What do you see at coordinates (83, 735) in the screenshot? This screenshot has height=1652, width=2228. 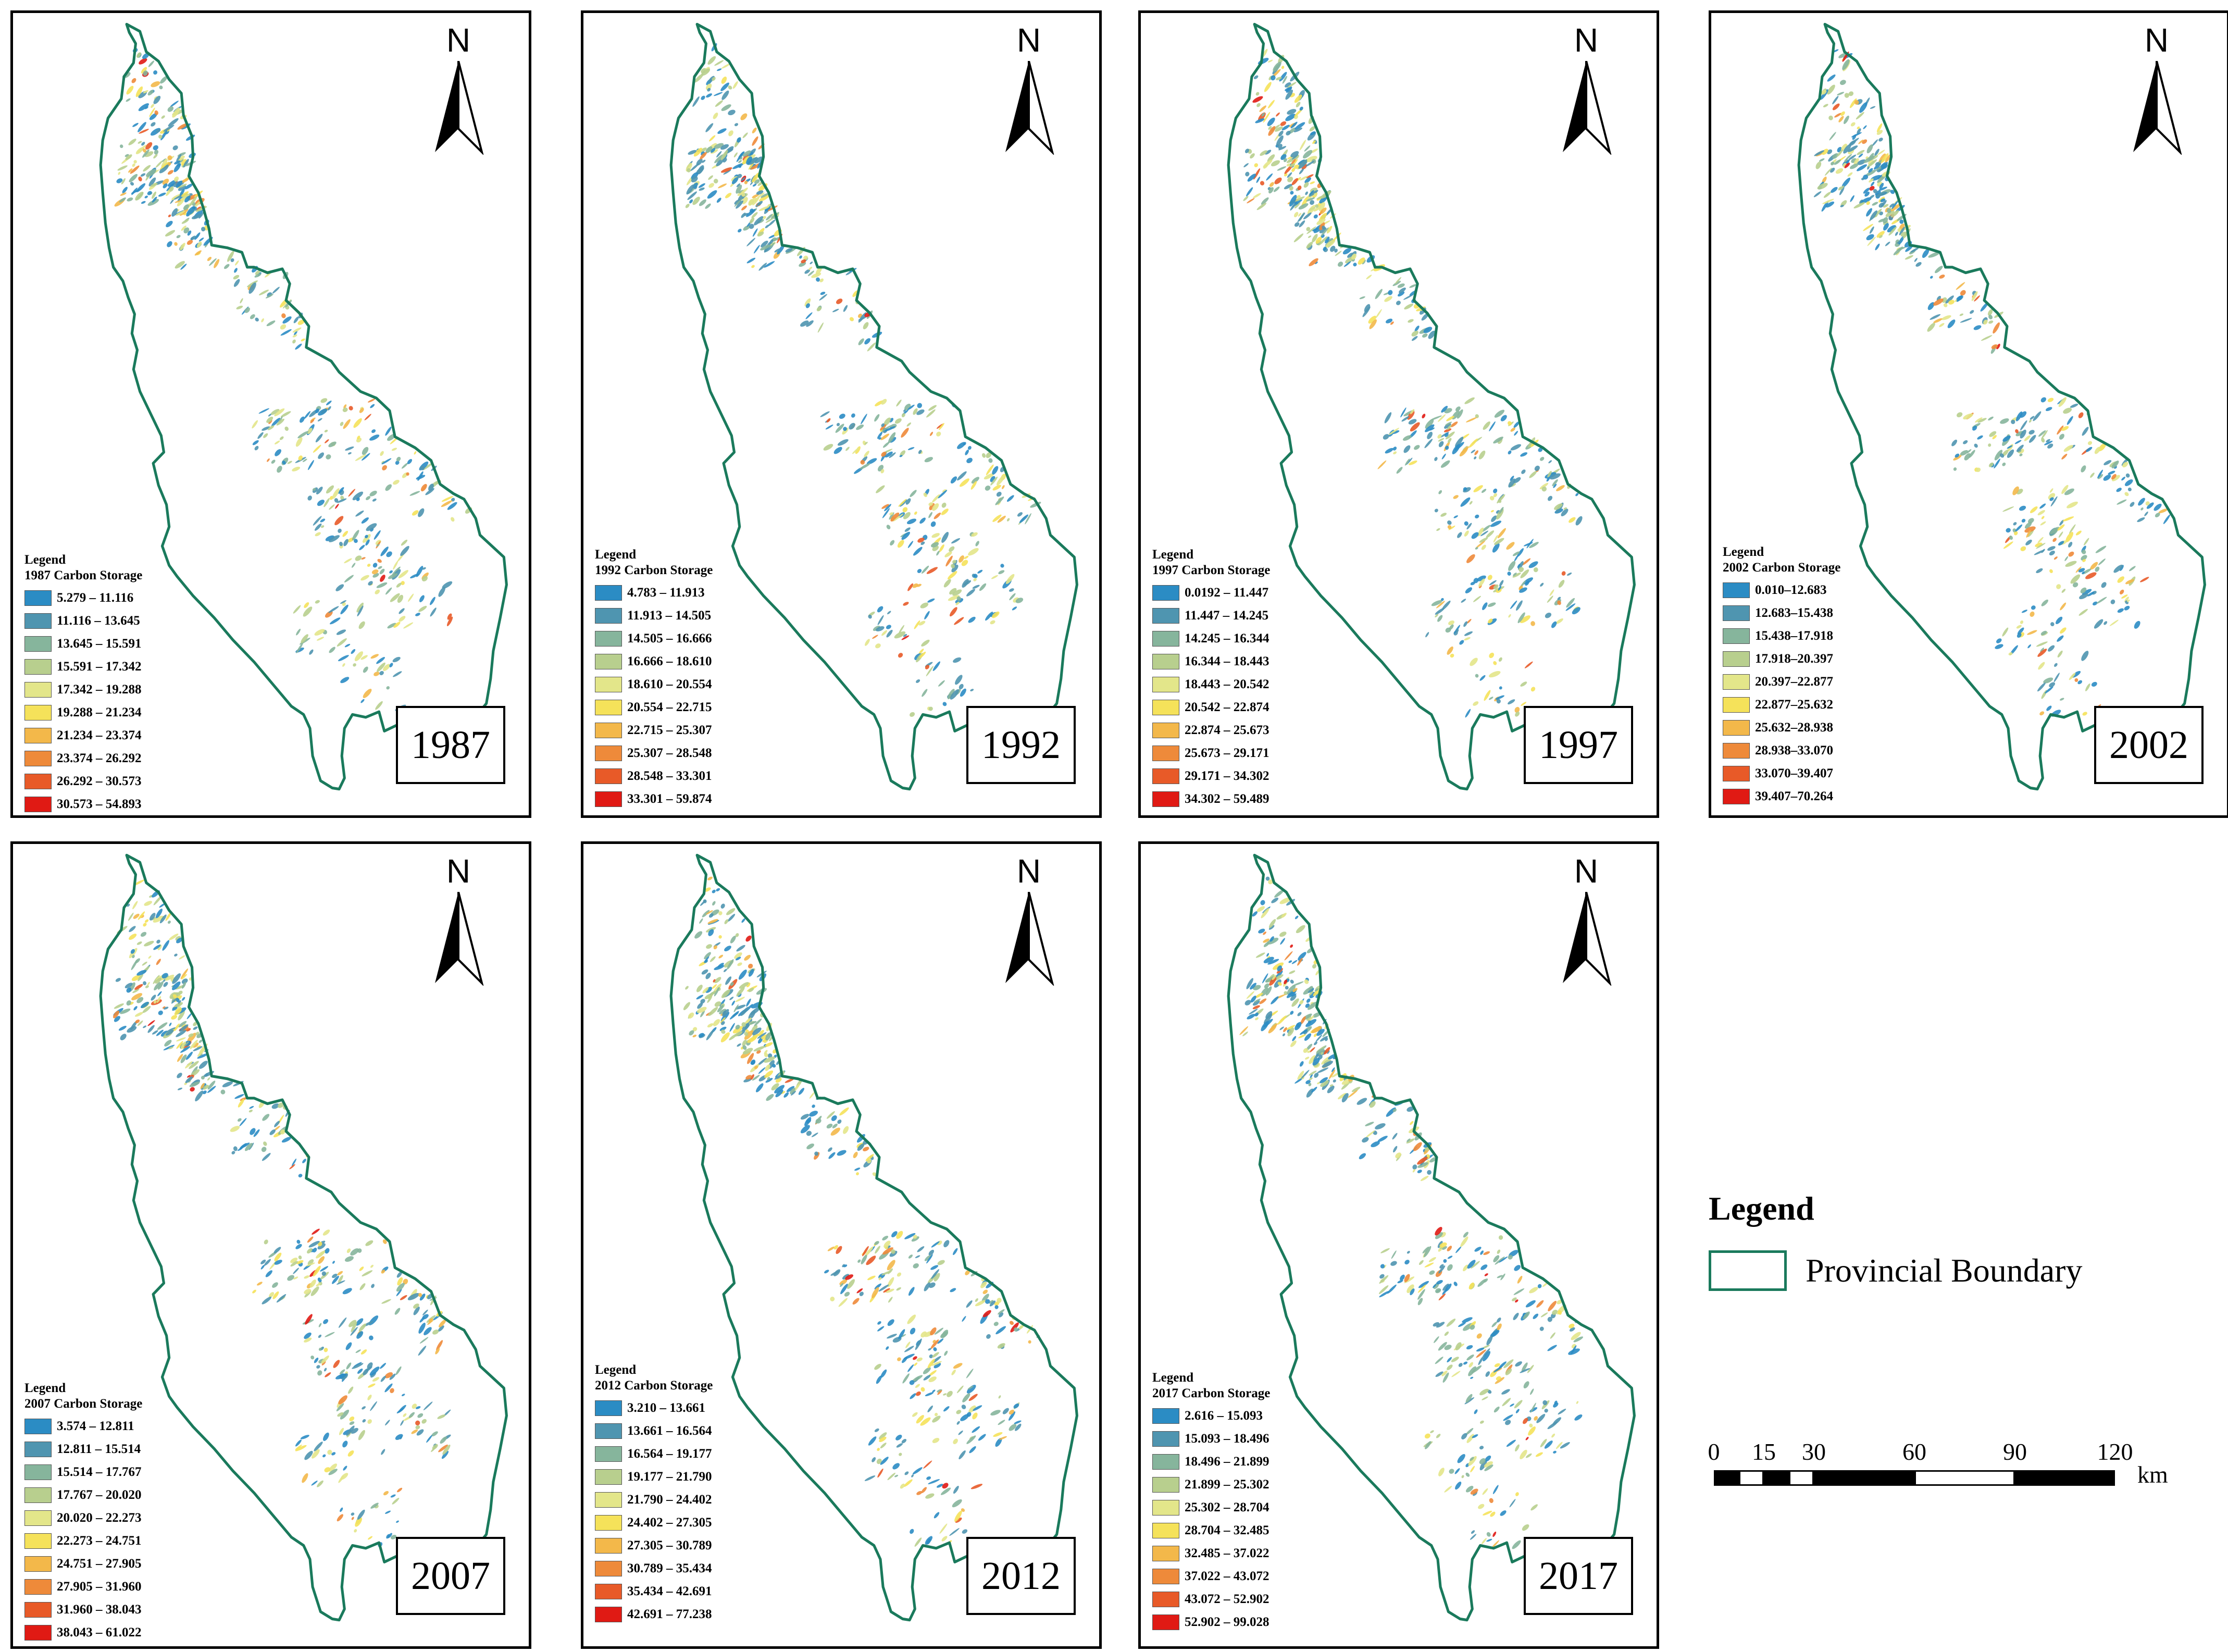 I see `legend-item: 21.234 – 23.374` at bounding box center [83, 735].